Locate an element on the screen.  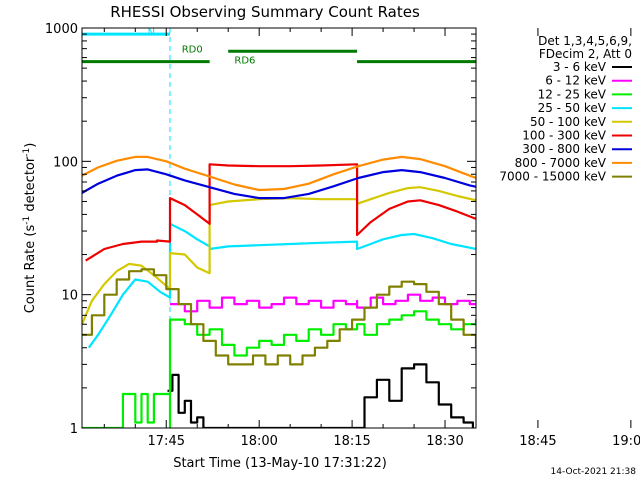
y-axis-label: Count Rate (s-1 detector-1) is located at coordinates (30, 228).